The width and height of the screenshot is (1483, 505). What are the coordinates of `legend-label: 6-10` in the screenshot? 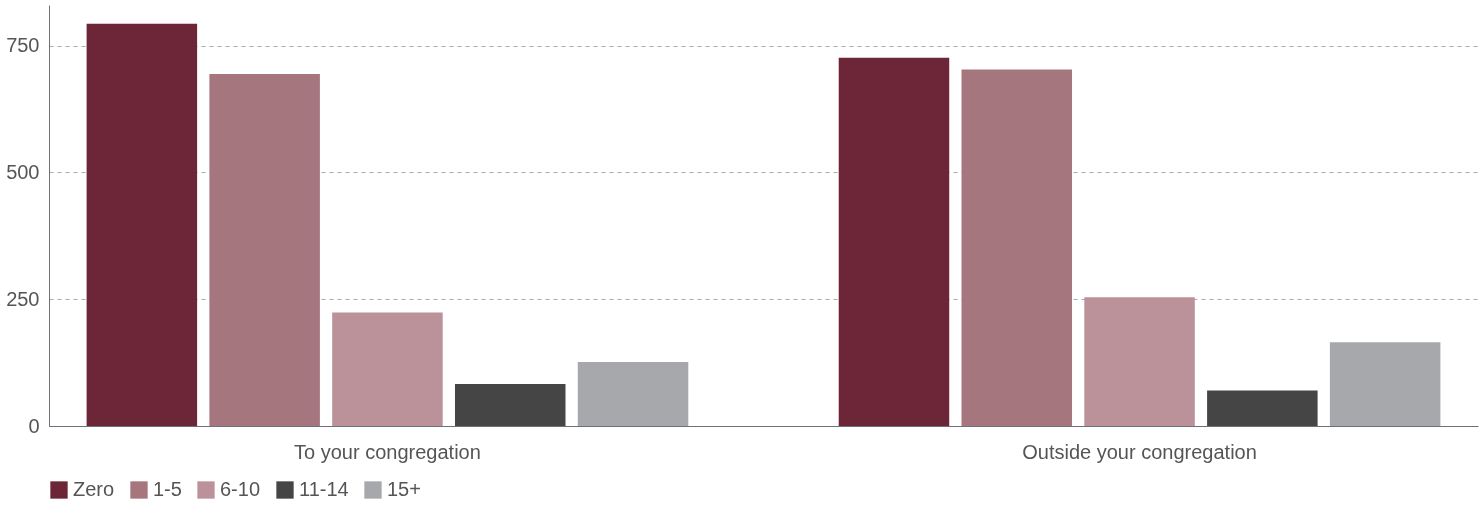 It's located at (240, 489).